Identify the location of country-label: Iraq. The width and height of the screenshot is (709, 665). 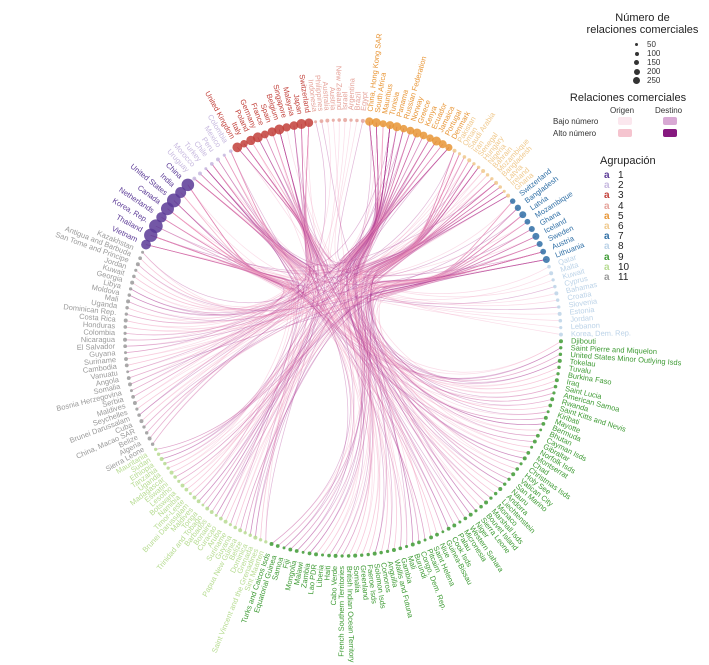
(573, 382).